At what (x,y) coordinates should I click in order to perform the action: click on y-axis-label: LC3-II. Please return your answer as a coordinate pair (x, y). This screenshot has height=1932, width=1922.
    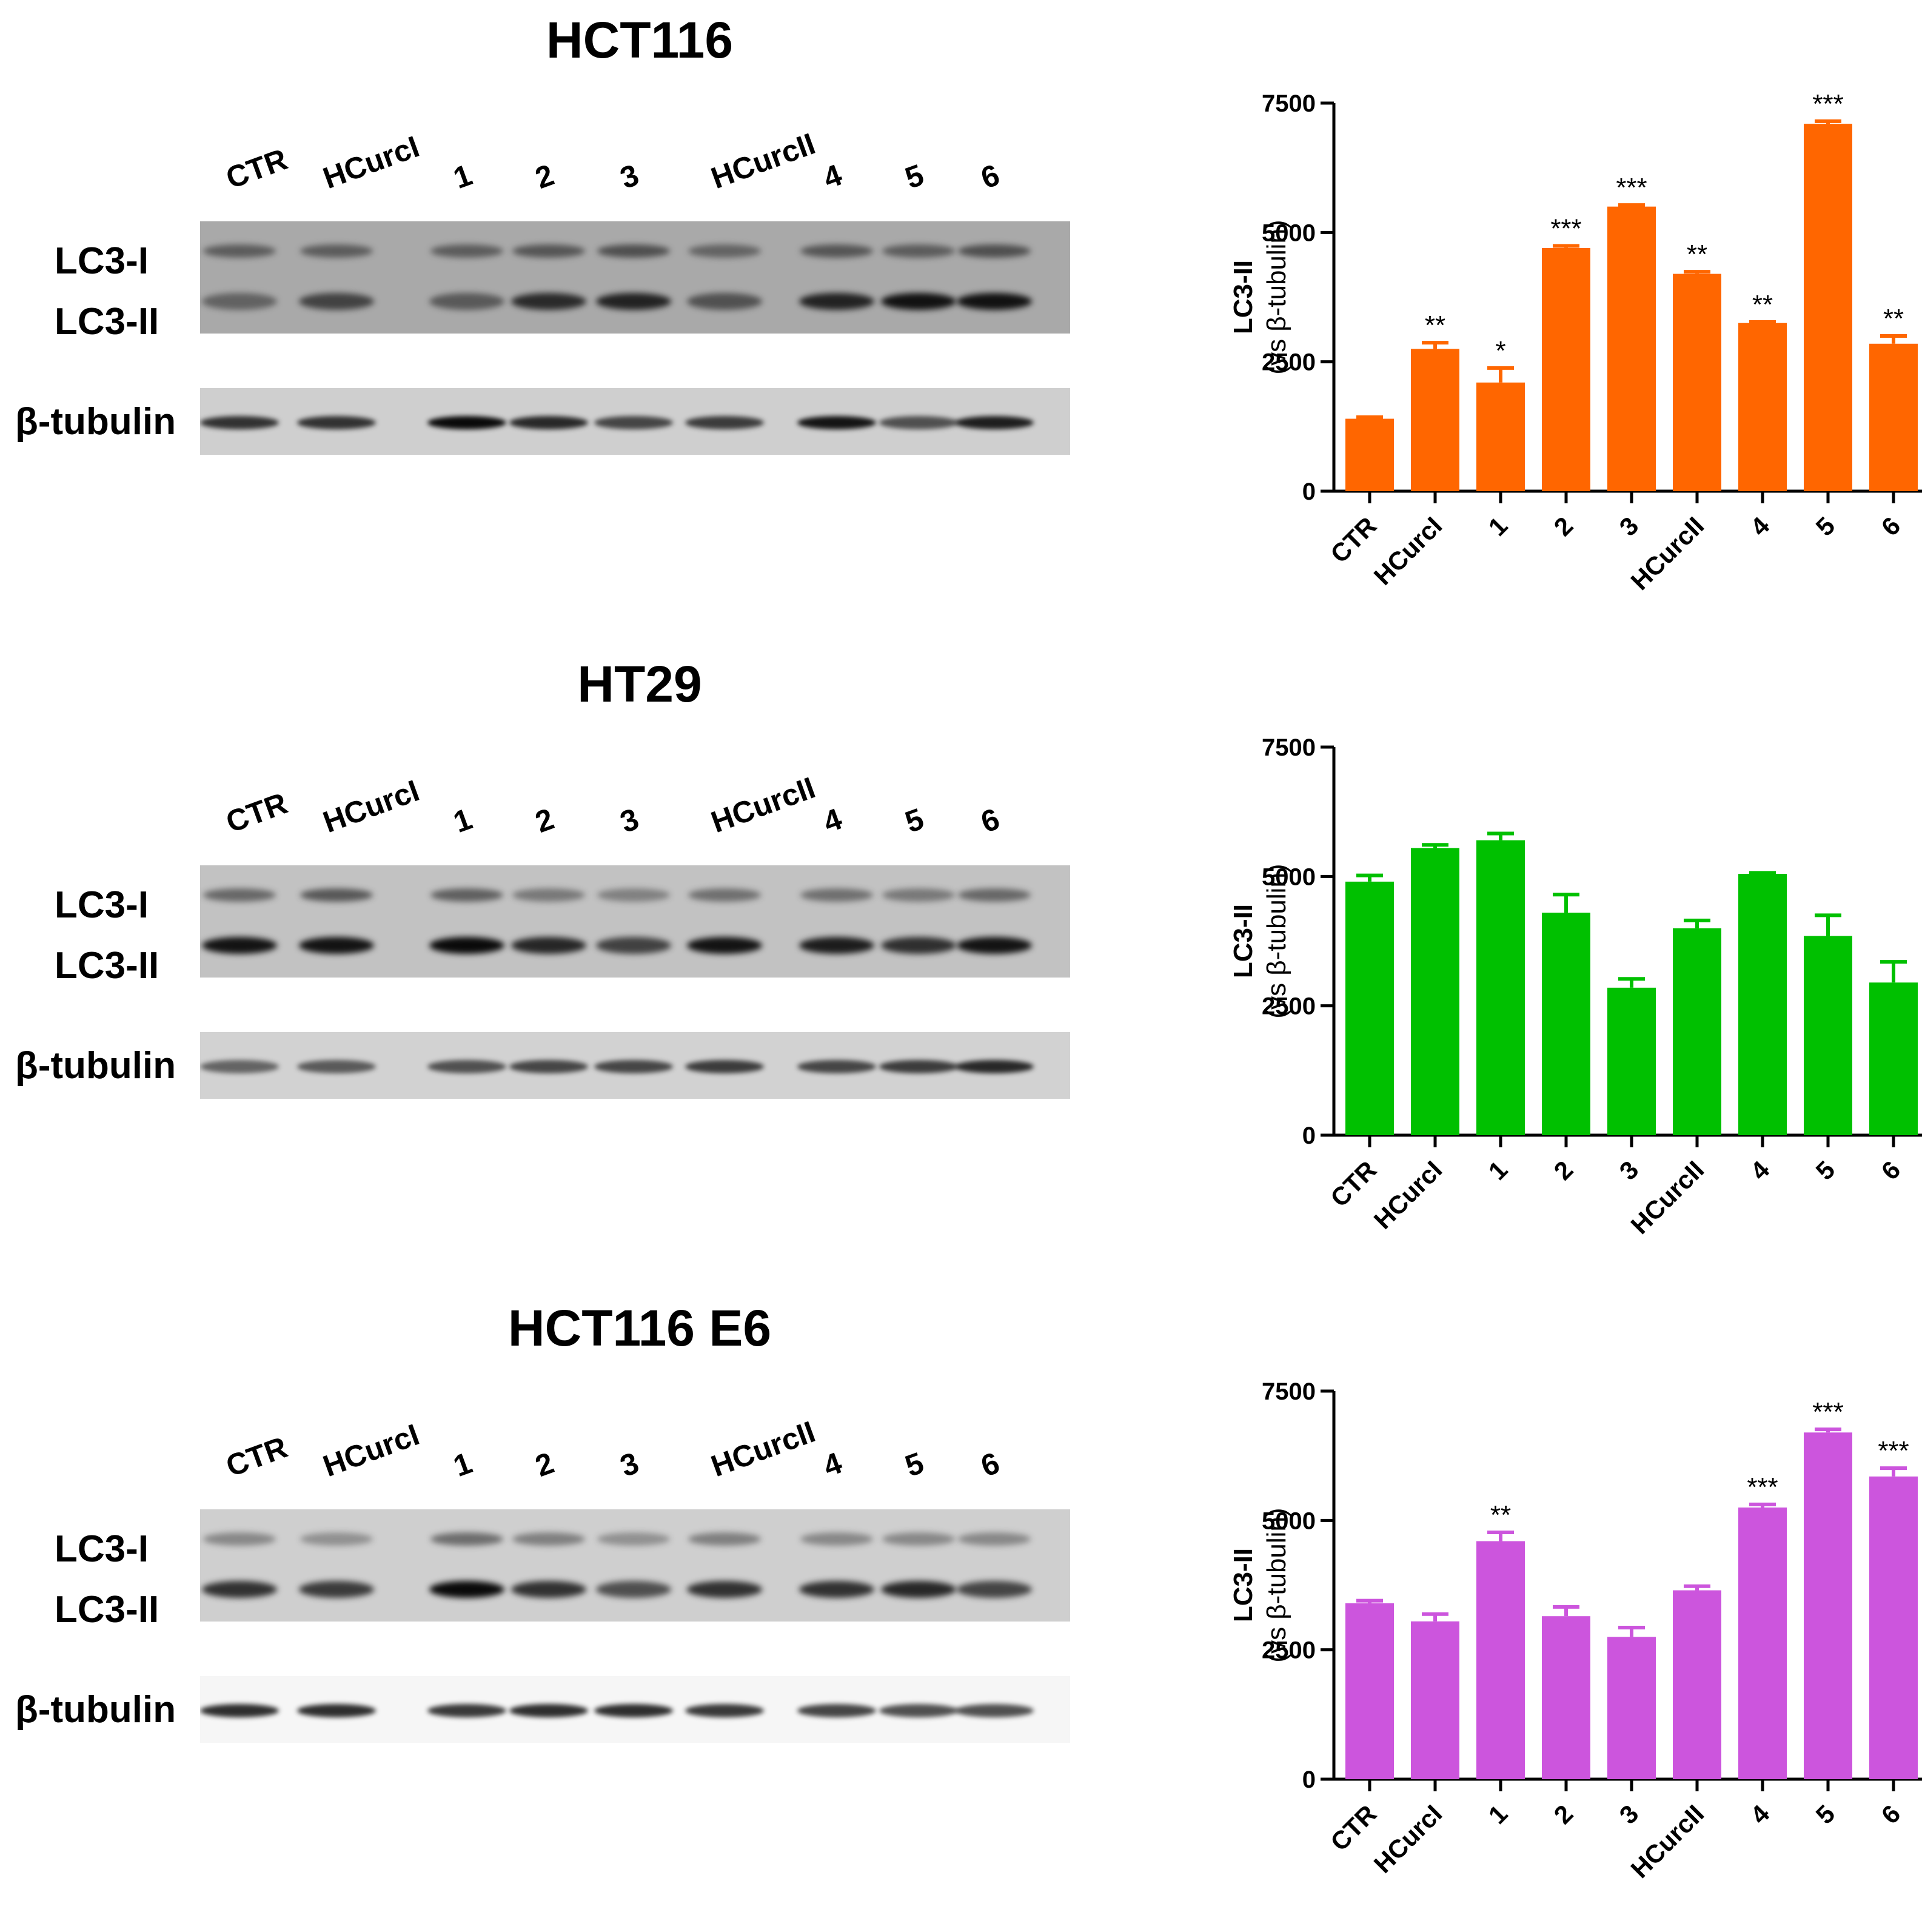
    Looking at the image, I should click on (1243, 941).